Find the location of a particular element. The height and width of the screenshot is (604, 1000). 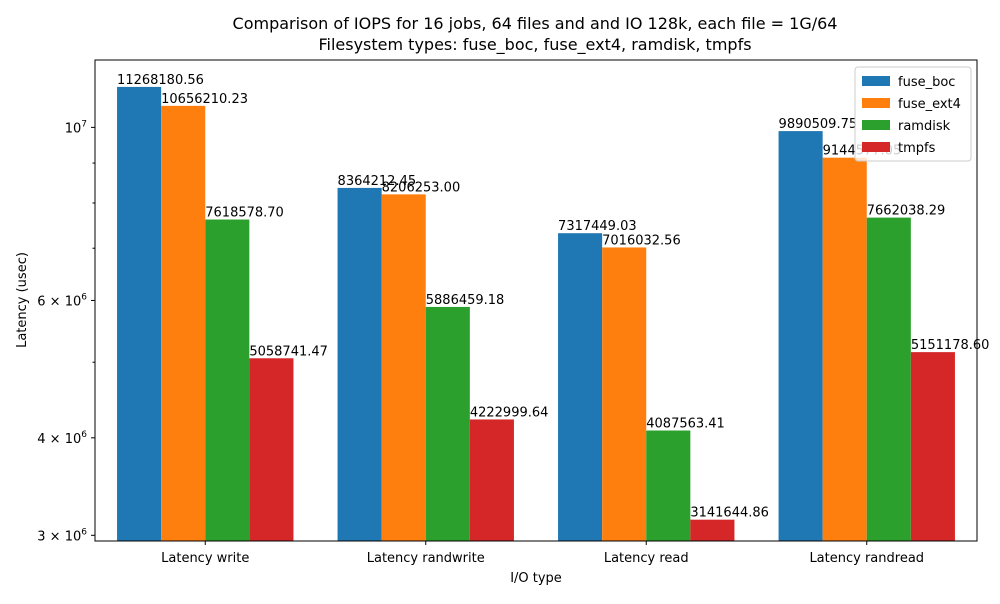

data-label: 11268180.56 is located at coordinates (160, 80).